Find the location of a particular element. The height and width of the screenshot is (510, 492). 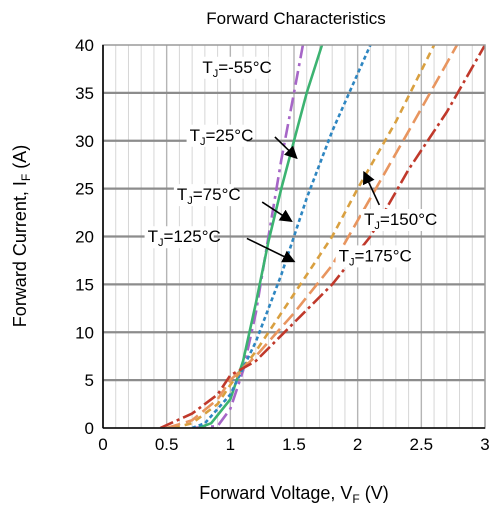

x-tick-label: 2 is located at coordinates (357, 444).